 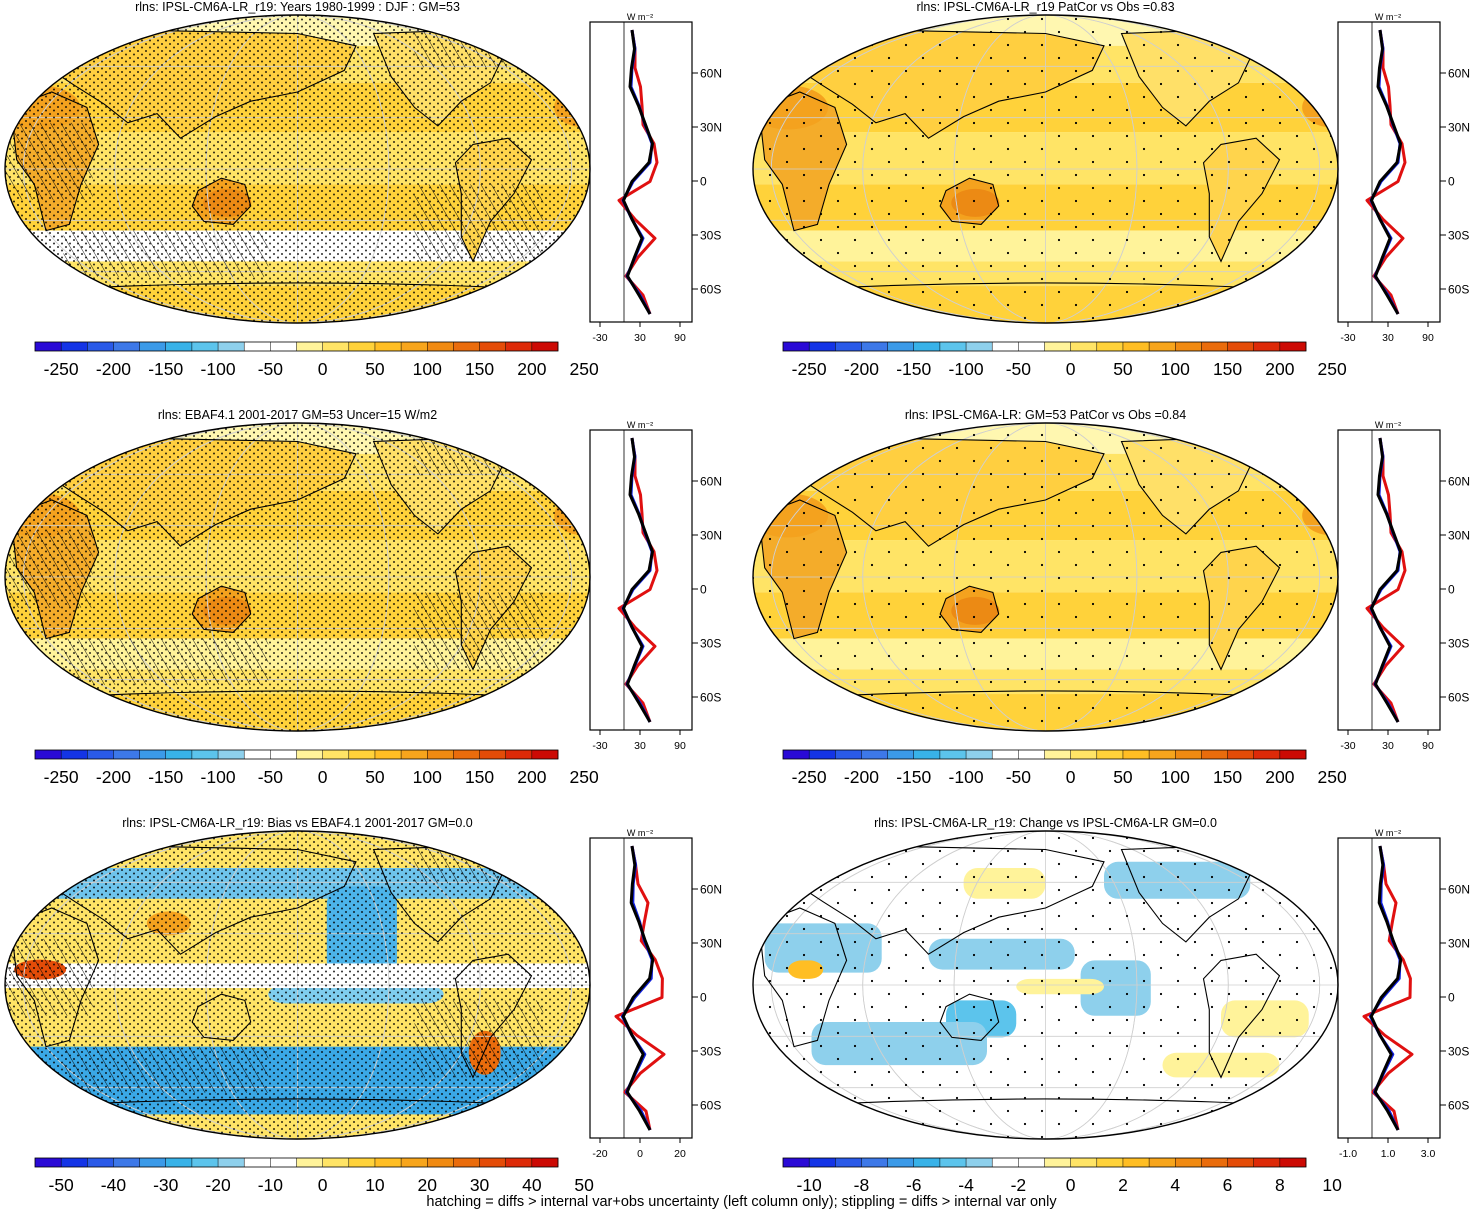 I want to click on colorbar-tick-label: 150, so click(x=1227, y=369).